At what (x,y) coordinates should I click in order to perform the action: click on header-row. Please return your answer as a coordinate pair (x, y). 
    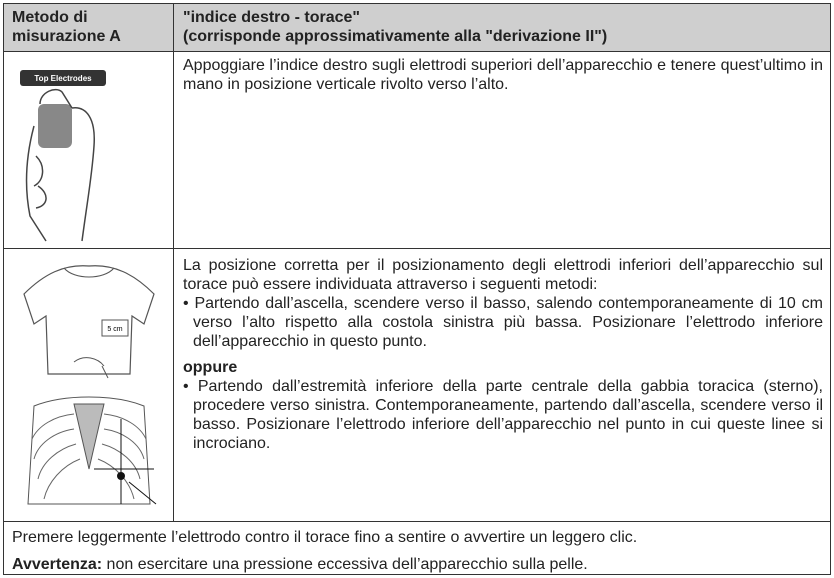
    Looking at the image, I should click on (417, 27).